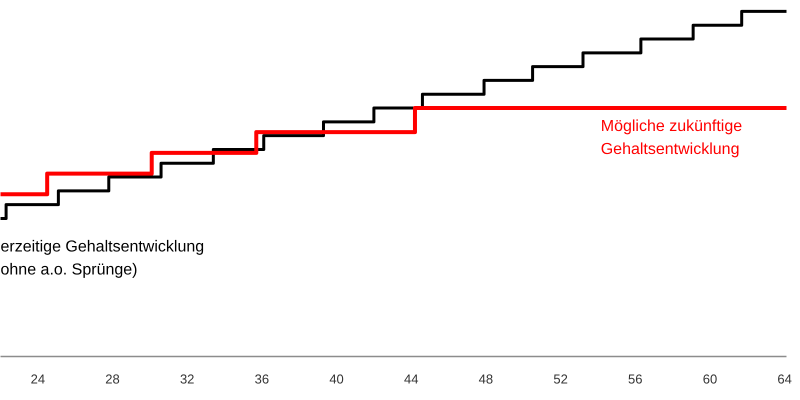  I want to click on x-tick-label: 44, so click(411, 379).